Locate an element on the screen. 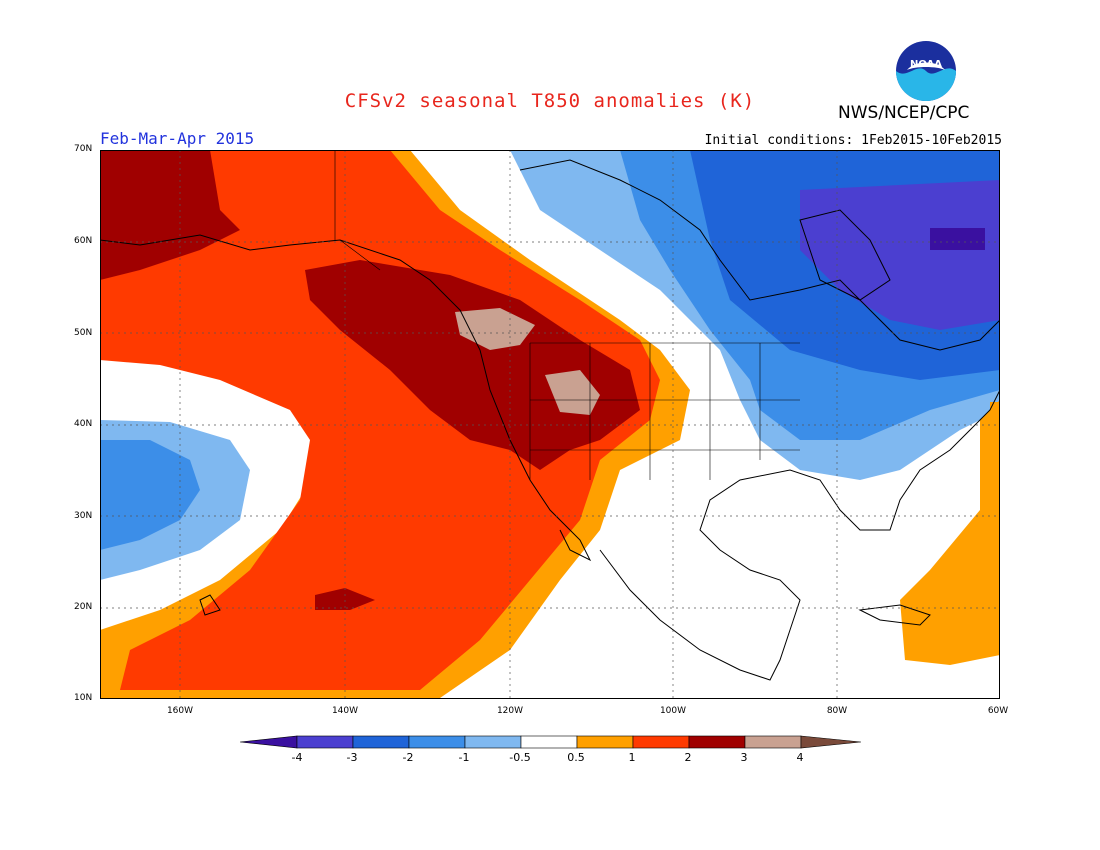  anomaly-darkred-region is located at coordinates (170, 215).